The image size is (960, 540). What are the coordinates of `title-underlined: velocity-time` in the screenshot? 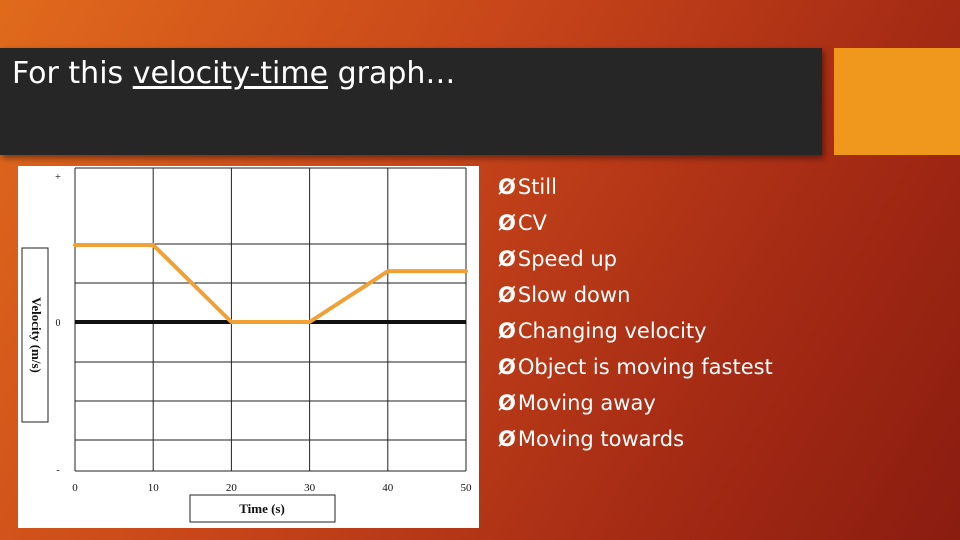 It's located at (230, 73).